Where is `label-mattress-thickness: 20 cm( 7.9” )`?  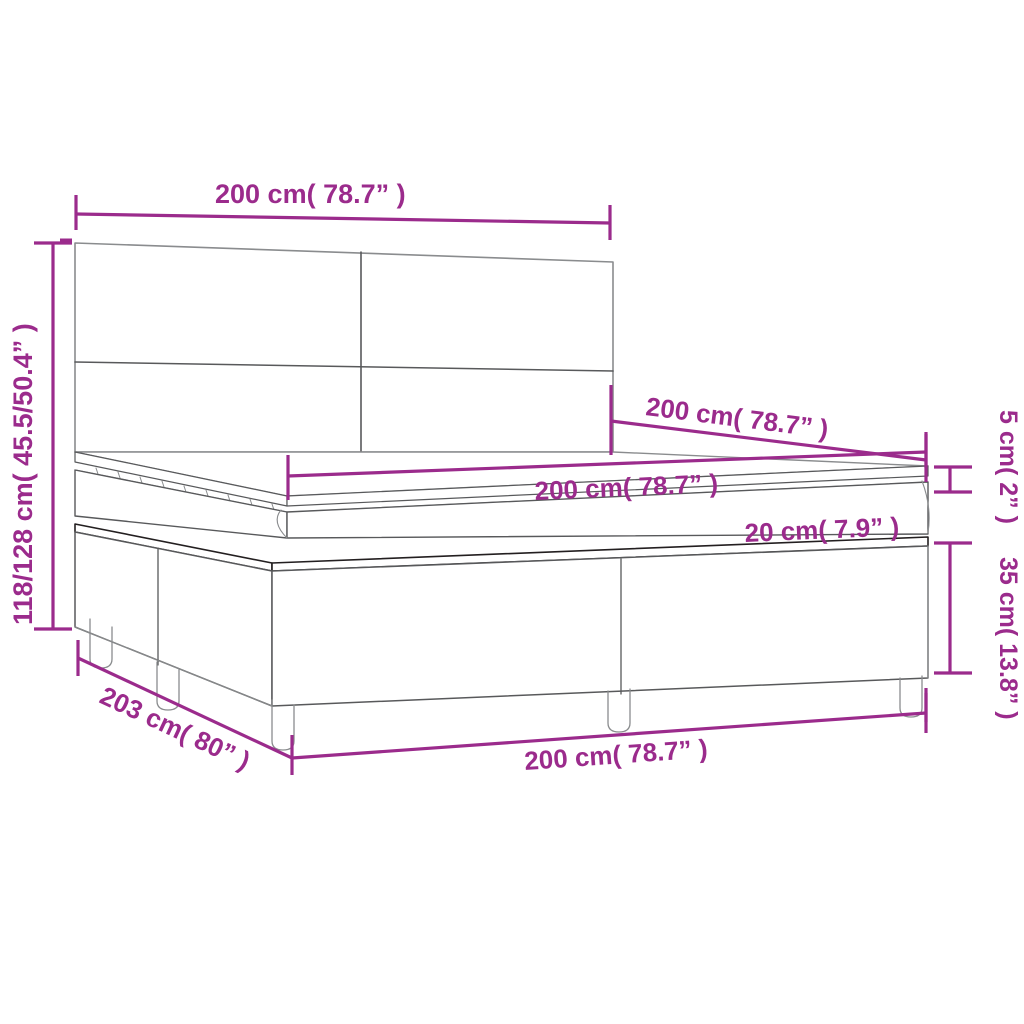 label-mattress-thickness: 20 cm( 7.9” ) is located at coordinates (822, 529).